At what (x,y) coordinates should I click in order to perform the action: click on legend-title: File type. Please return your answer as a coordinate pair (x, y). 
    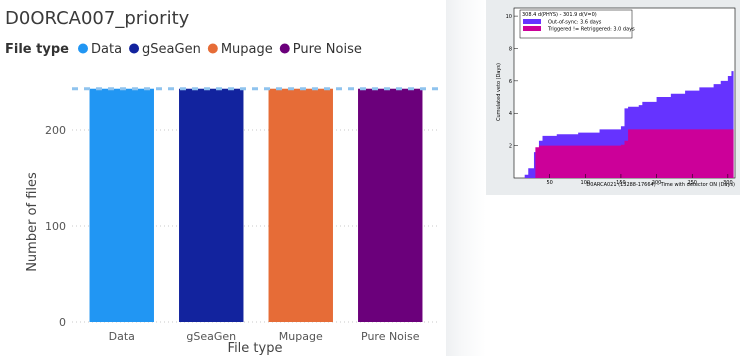
    Looking at the image, I should click on (37, 49).